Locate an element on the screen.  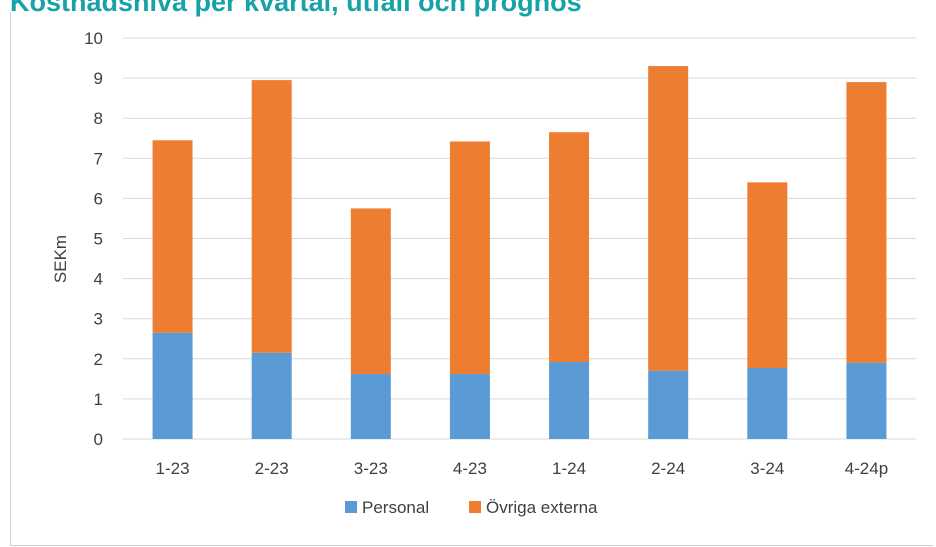
y-tick-label: 6 is located at coordinates (98, 198).